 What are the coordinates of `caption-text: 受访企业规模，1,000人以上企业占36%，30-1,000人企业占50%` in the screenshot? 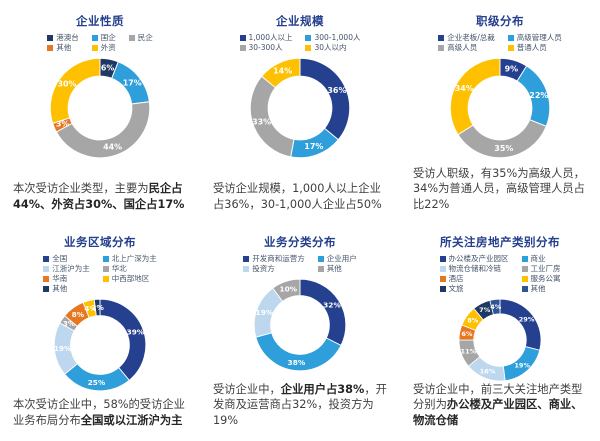 It's located at (297, 197).